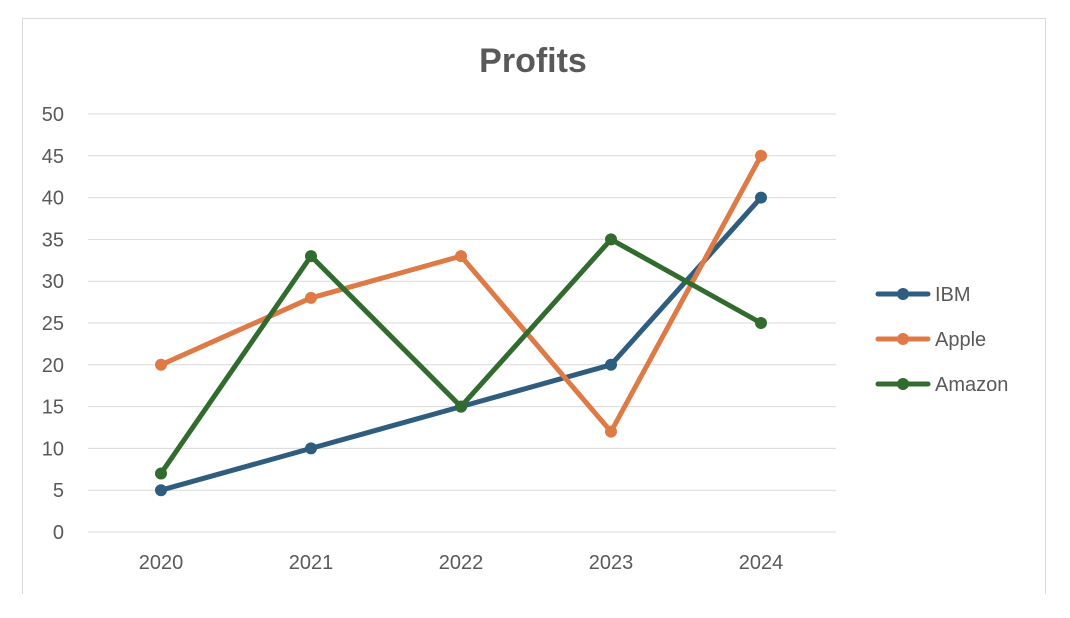  Describe the element at coordinates (923, 295) in the screenshot. I see `legend-item-ibm: IBM` at that location.